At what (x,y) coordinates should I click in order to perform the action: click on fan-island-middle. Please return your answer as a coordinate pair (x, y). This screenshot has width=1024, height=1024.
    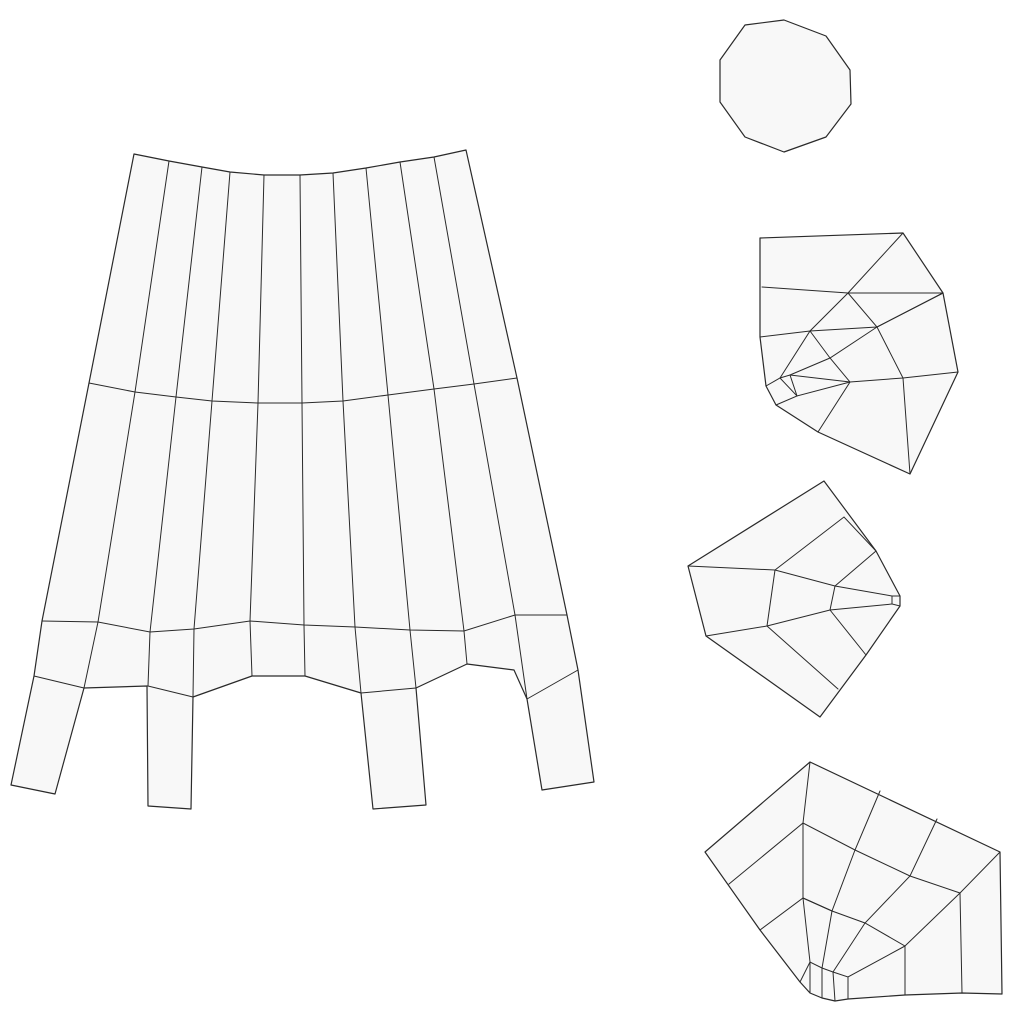
    Looking at the image, I should click on (794, 599).